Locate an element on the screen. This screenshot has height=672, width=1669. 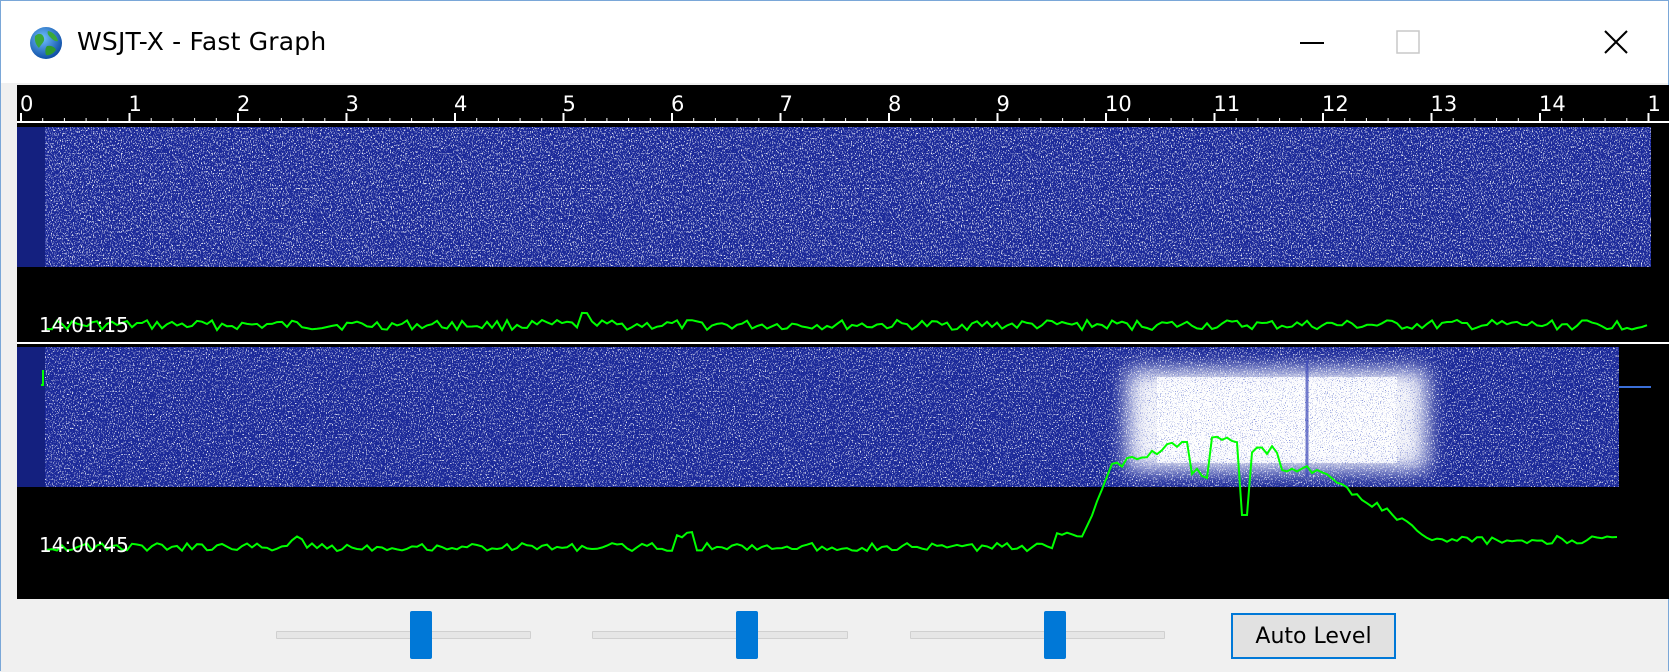
close-icon is located at coordinates (1616, 42).